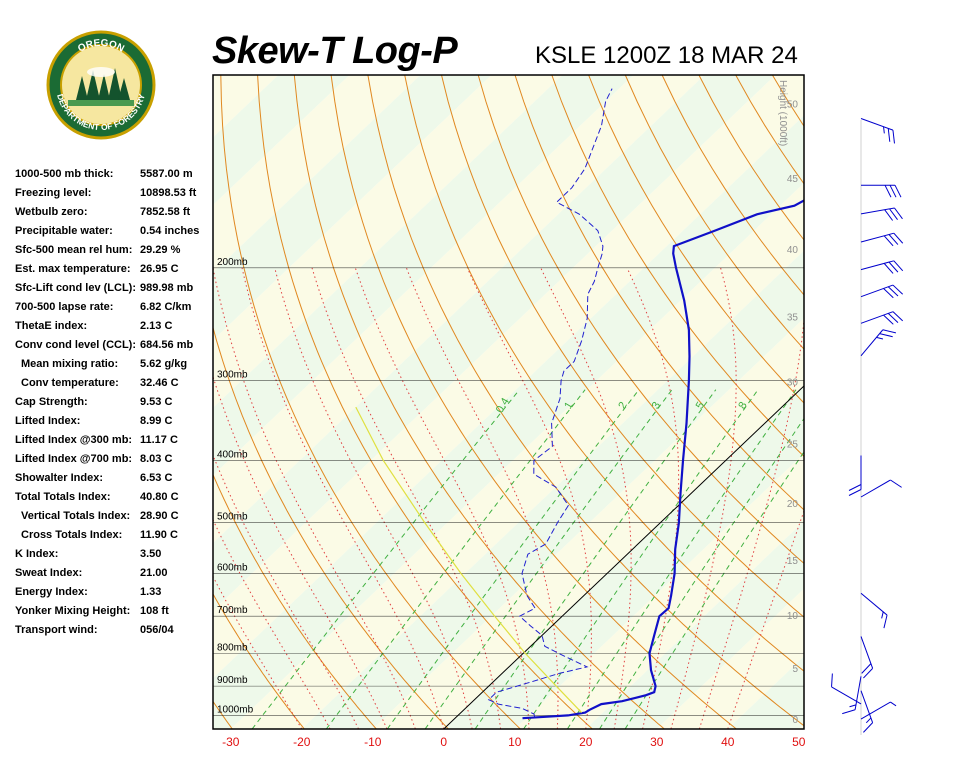 The height and width of the screenshot is (768, 960). I want to click on index-value: 056/04, so click(157, 630).